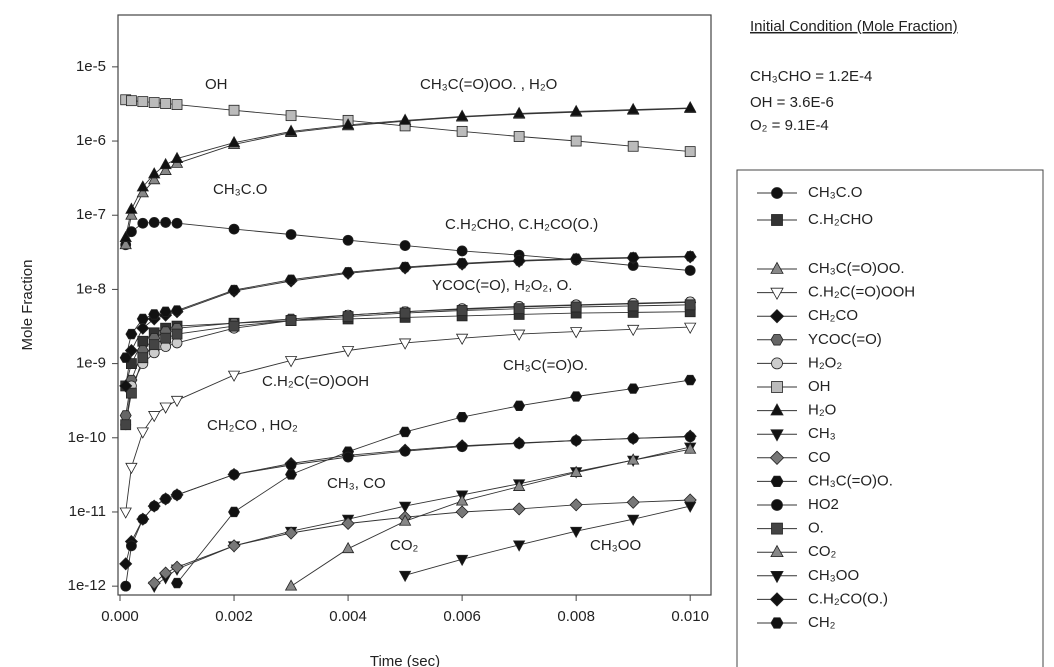 The image size is (1054, 667). I want to click on legend-label: CH₂CO, so click(833, 315).